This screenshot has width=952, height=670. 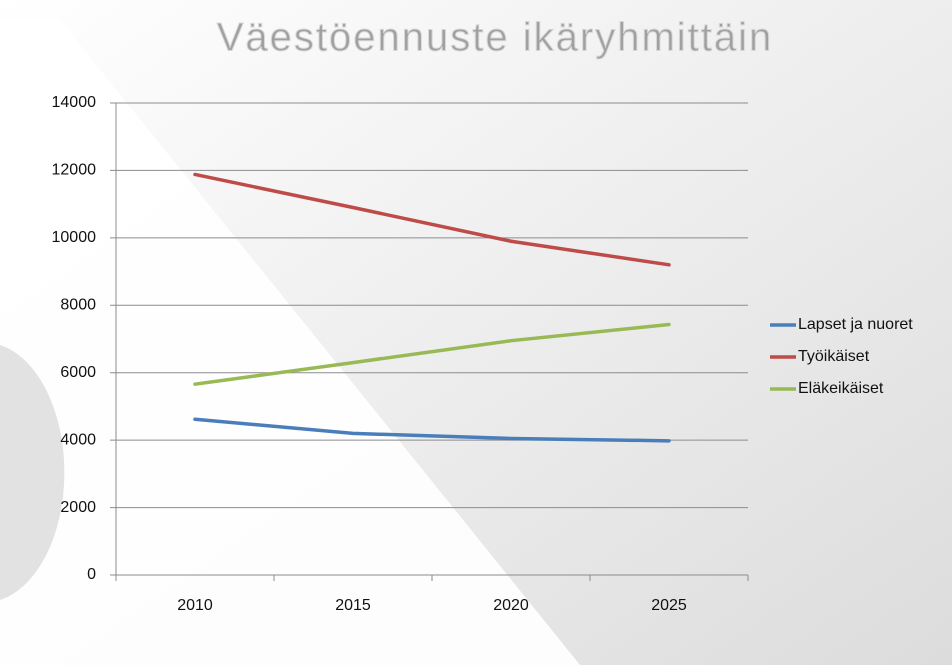 What do you see at coordinates (495, 38) in the screenshot?
I see `chart-title: Väestöennuste ikäryhmittäin` at bounding box center [495, 38].